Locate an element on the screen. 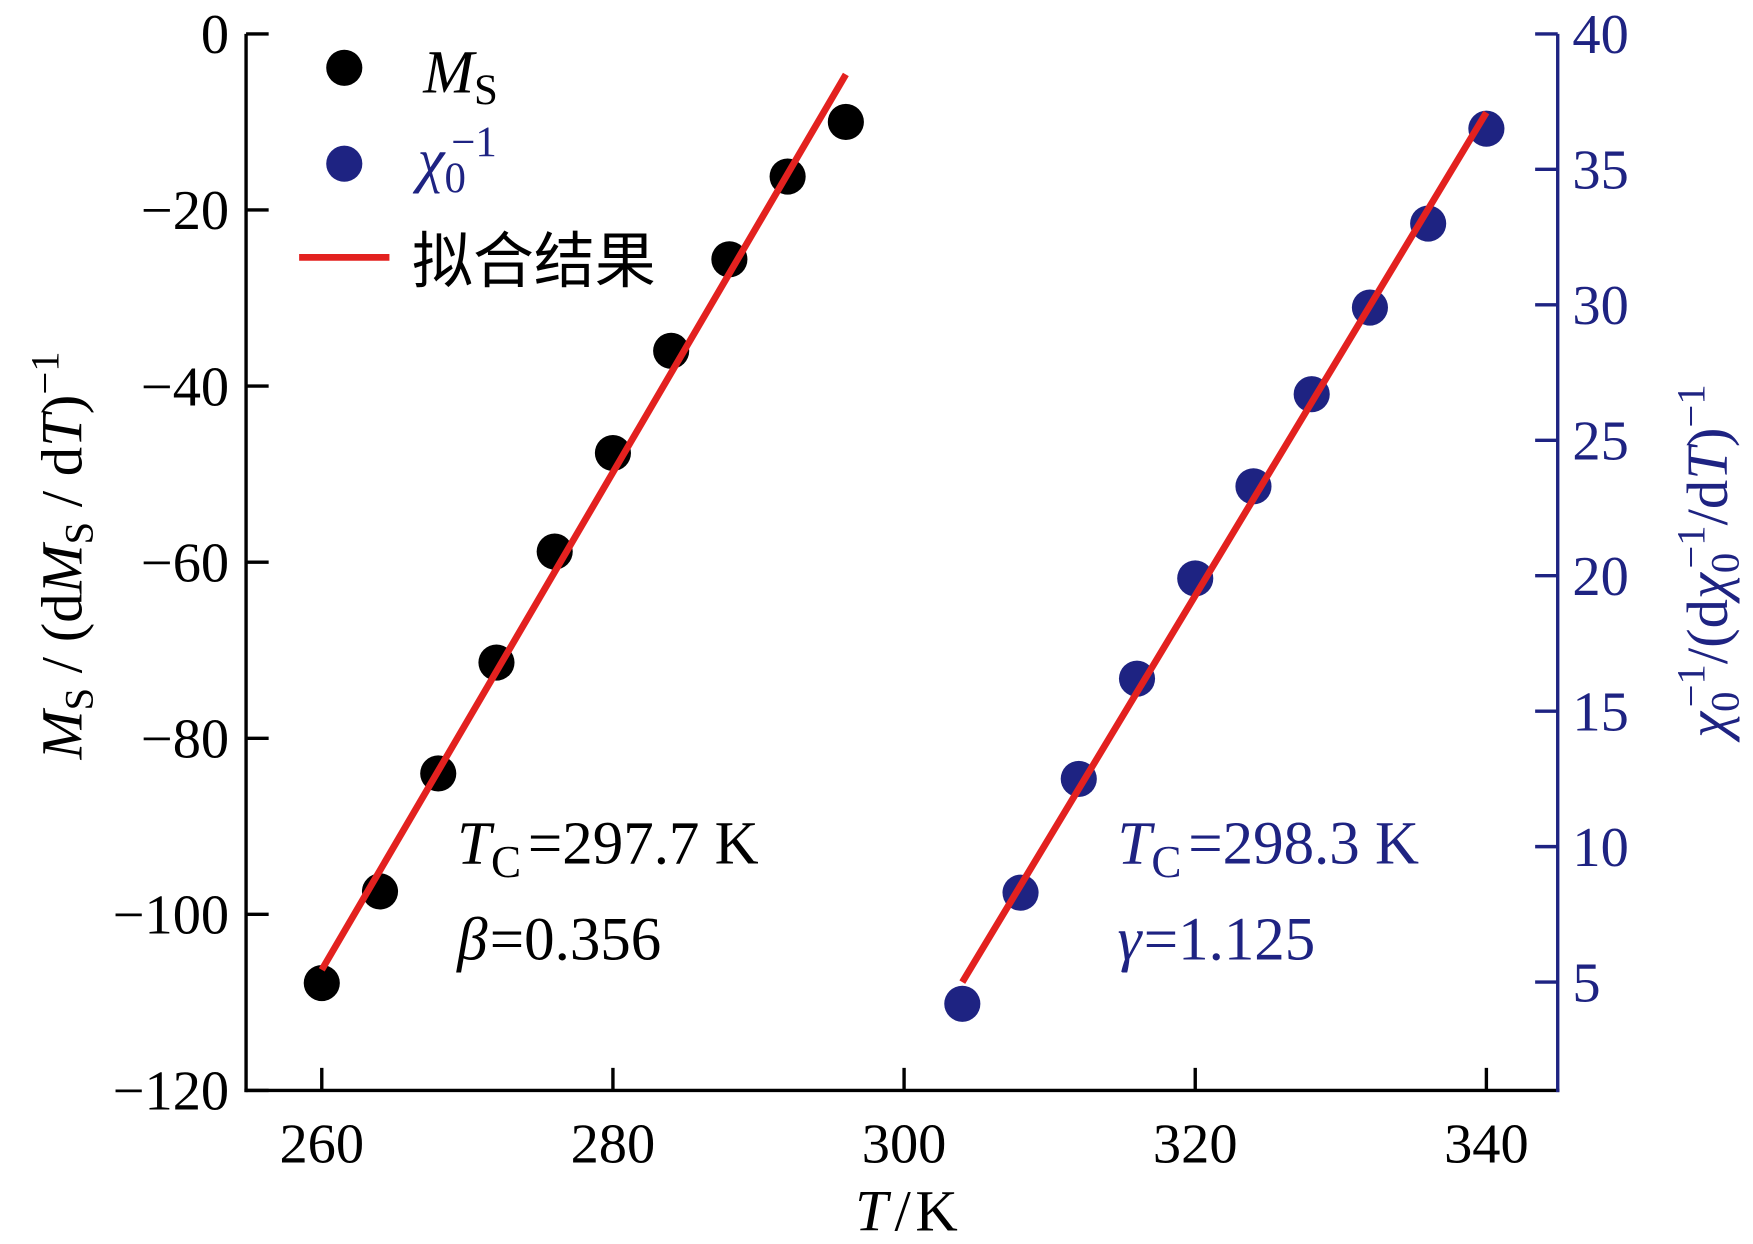 This screenshot has height=1244, width=1753. y-left-title-text-1: / (d is located at coordinates (61, 640).